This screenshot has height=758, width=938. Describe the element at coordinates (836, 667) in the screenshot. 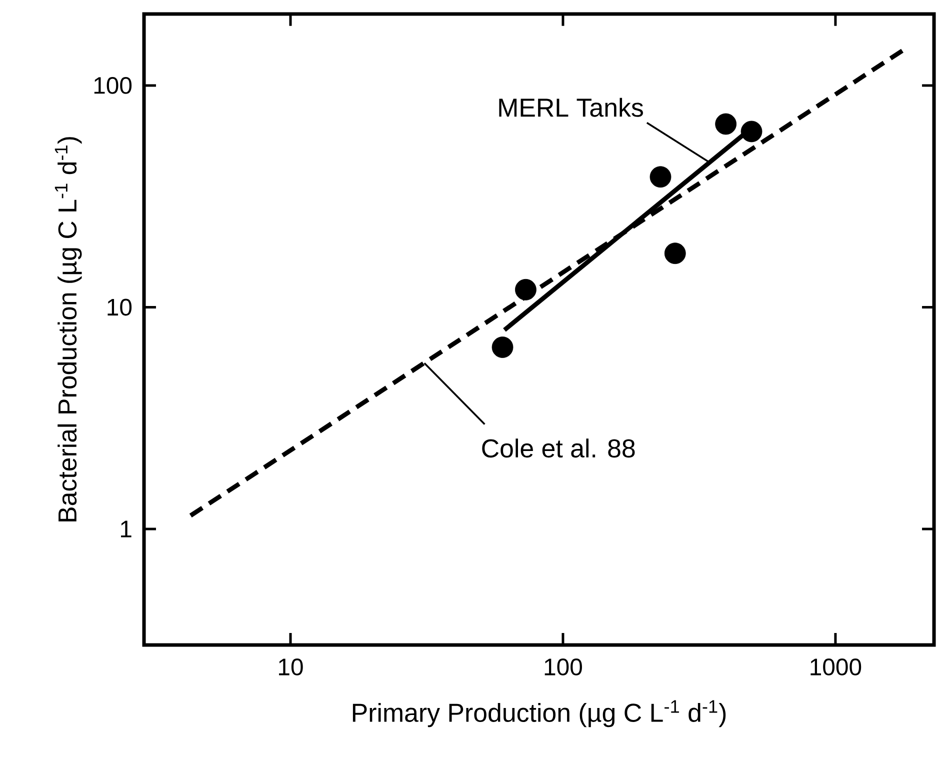

I see `x-tick-label: 1000` at that location.